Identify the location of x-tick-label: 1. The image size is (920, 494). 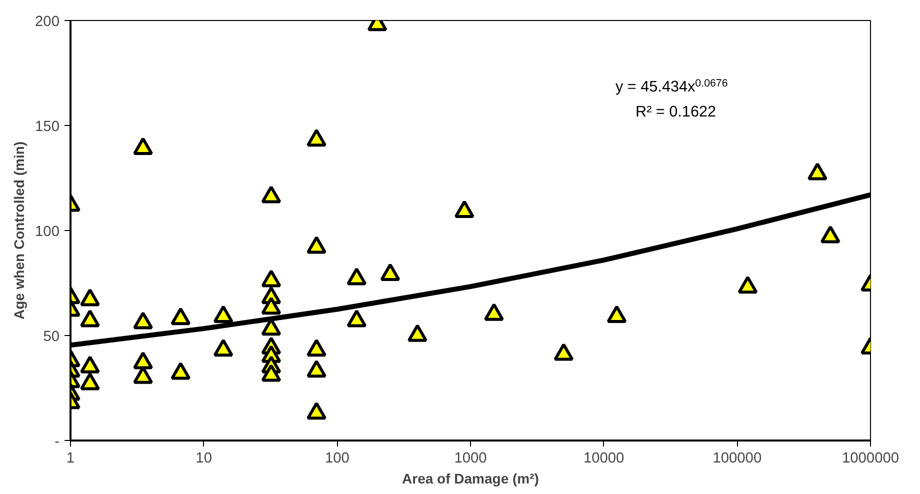
(70, 458).